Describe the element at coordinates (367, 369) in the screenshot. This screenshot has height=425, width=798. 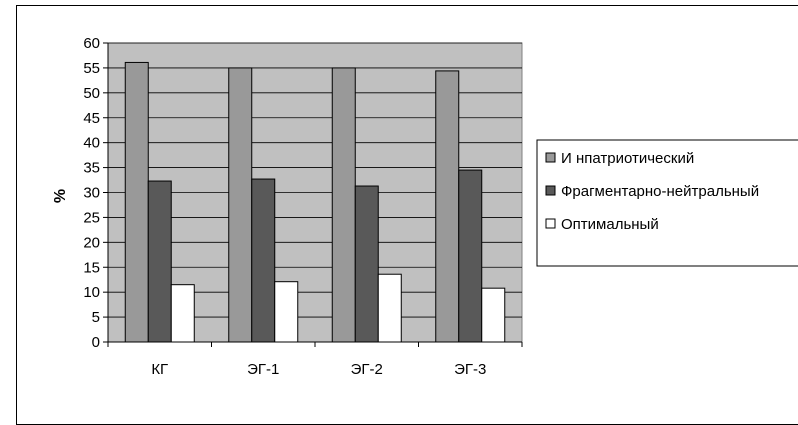
I see `x-tick-label: ЭГ-2` at that location.